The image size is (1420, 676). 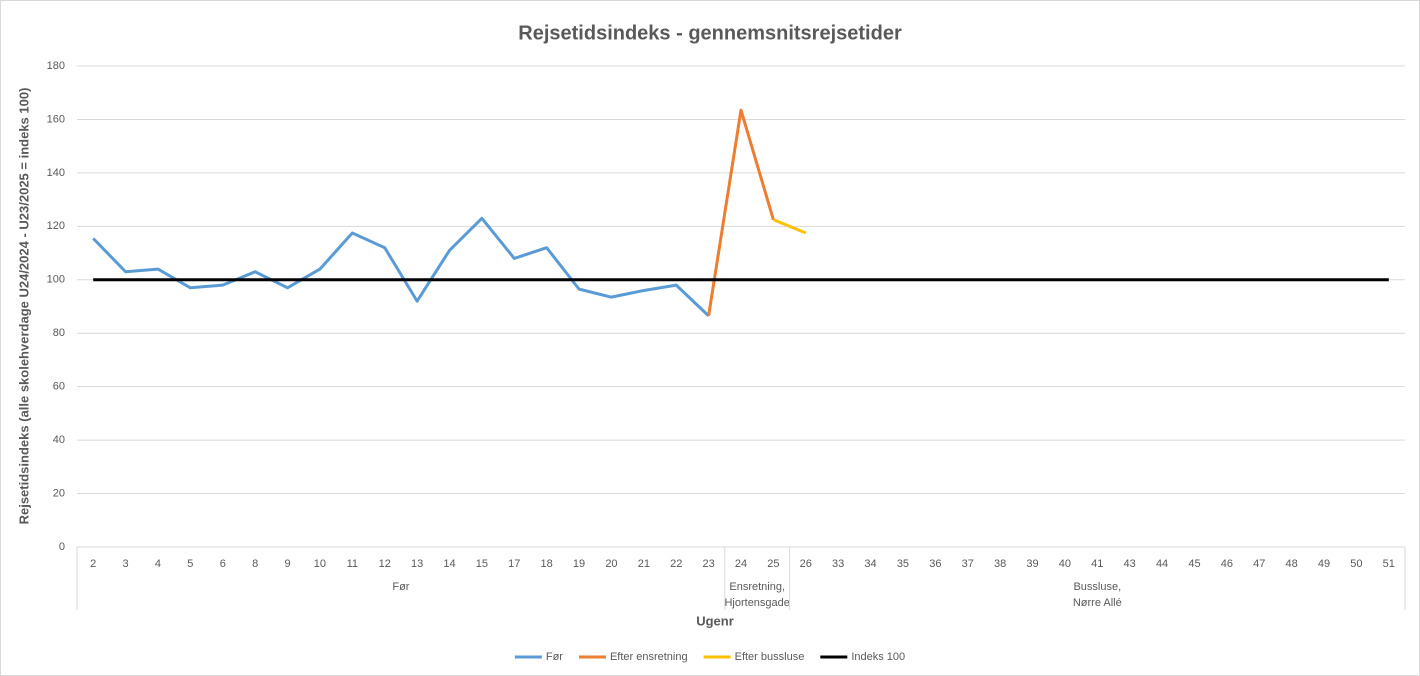 What do you see at coordinates (1065, 564) in the screenshot?
I see `x-tick-label: 40` at bounding box center [1065, 564].